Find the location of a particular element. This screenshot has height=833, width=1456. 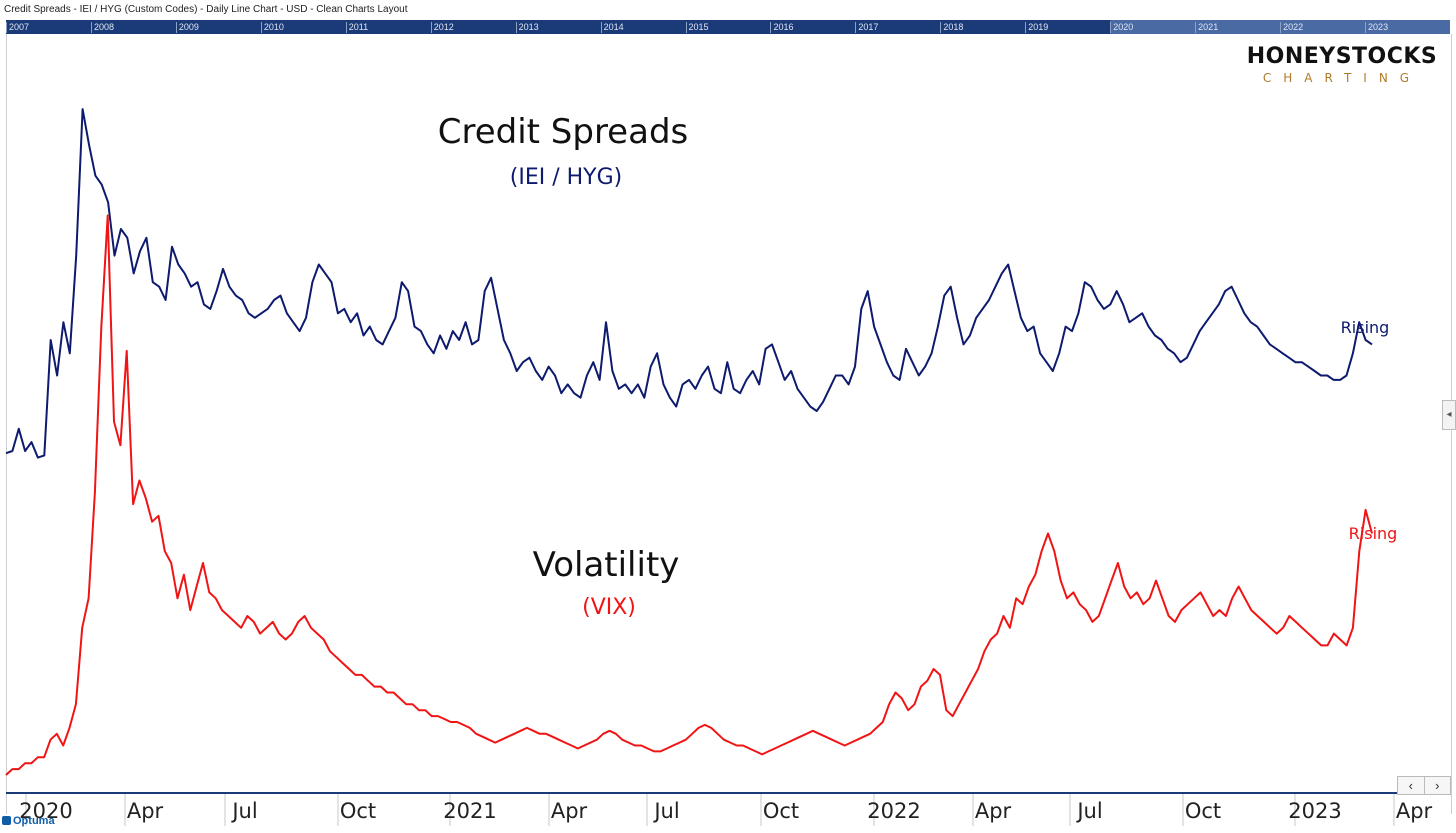

scroll-left-icon: ‹ is located at coordinates (1410, 785).